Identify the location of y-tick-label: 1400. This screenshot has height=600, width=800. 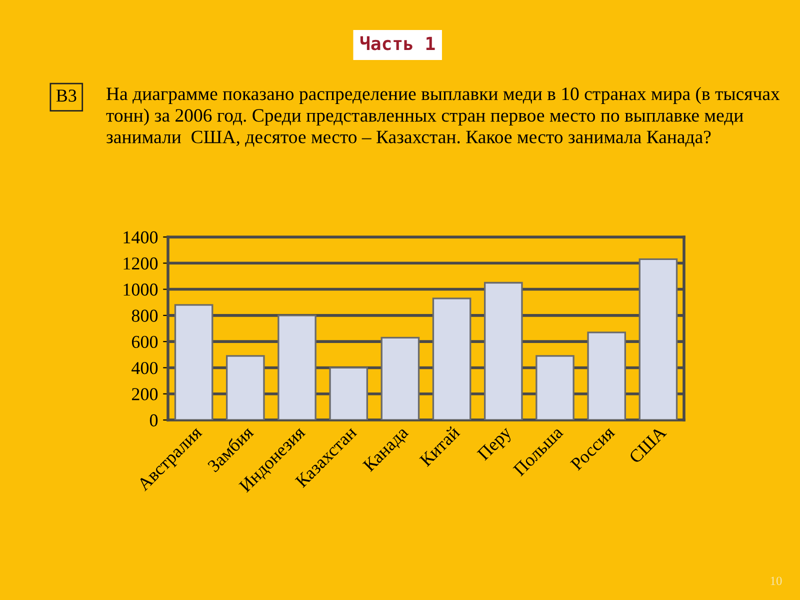
(141, 237).